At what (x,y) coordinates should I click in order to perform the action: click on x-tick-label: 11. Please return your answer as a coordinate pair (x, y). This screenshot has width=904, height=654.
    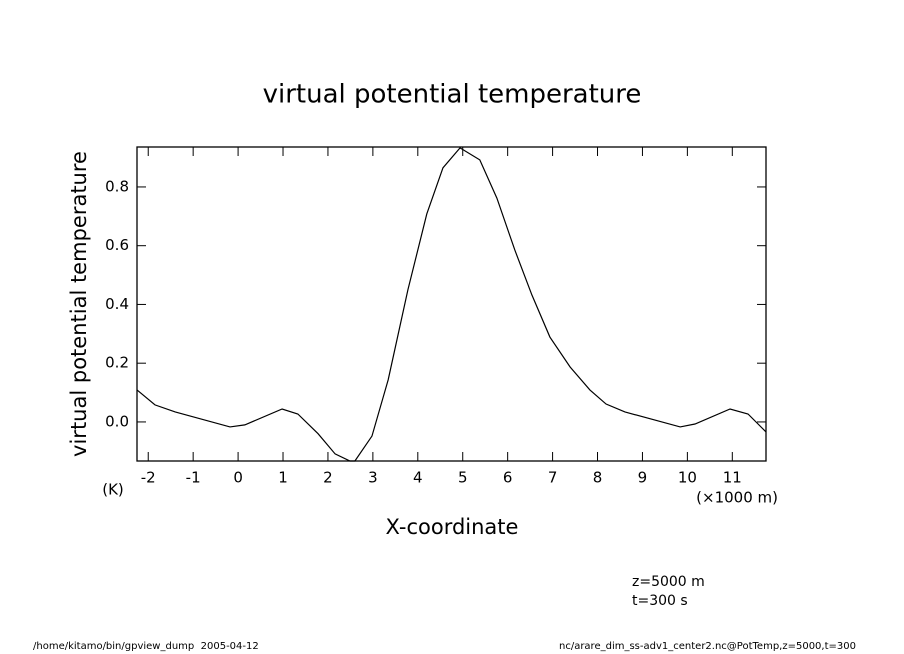
    Looking at the image, I should click on (732, 478).